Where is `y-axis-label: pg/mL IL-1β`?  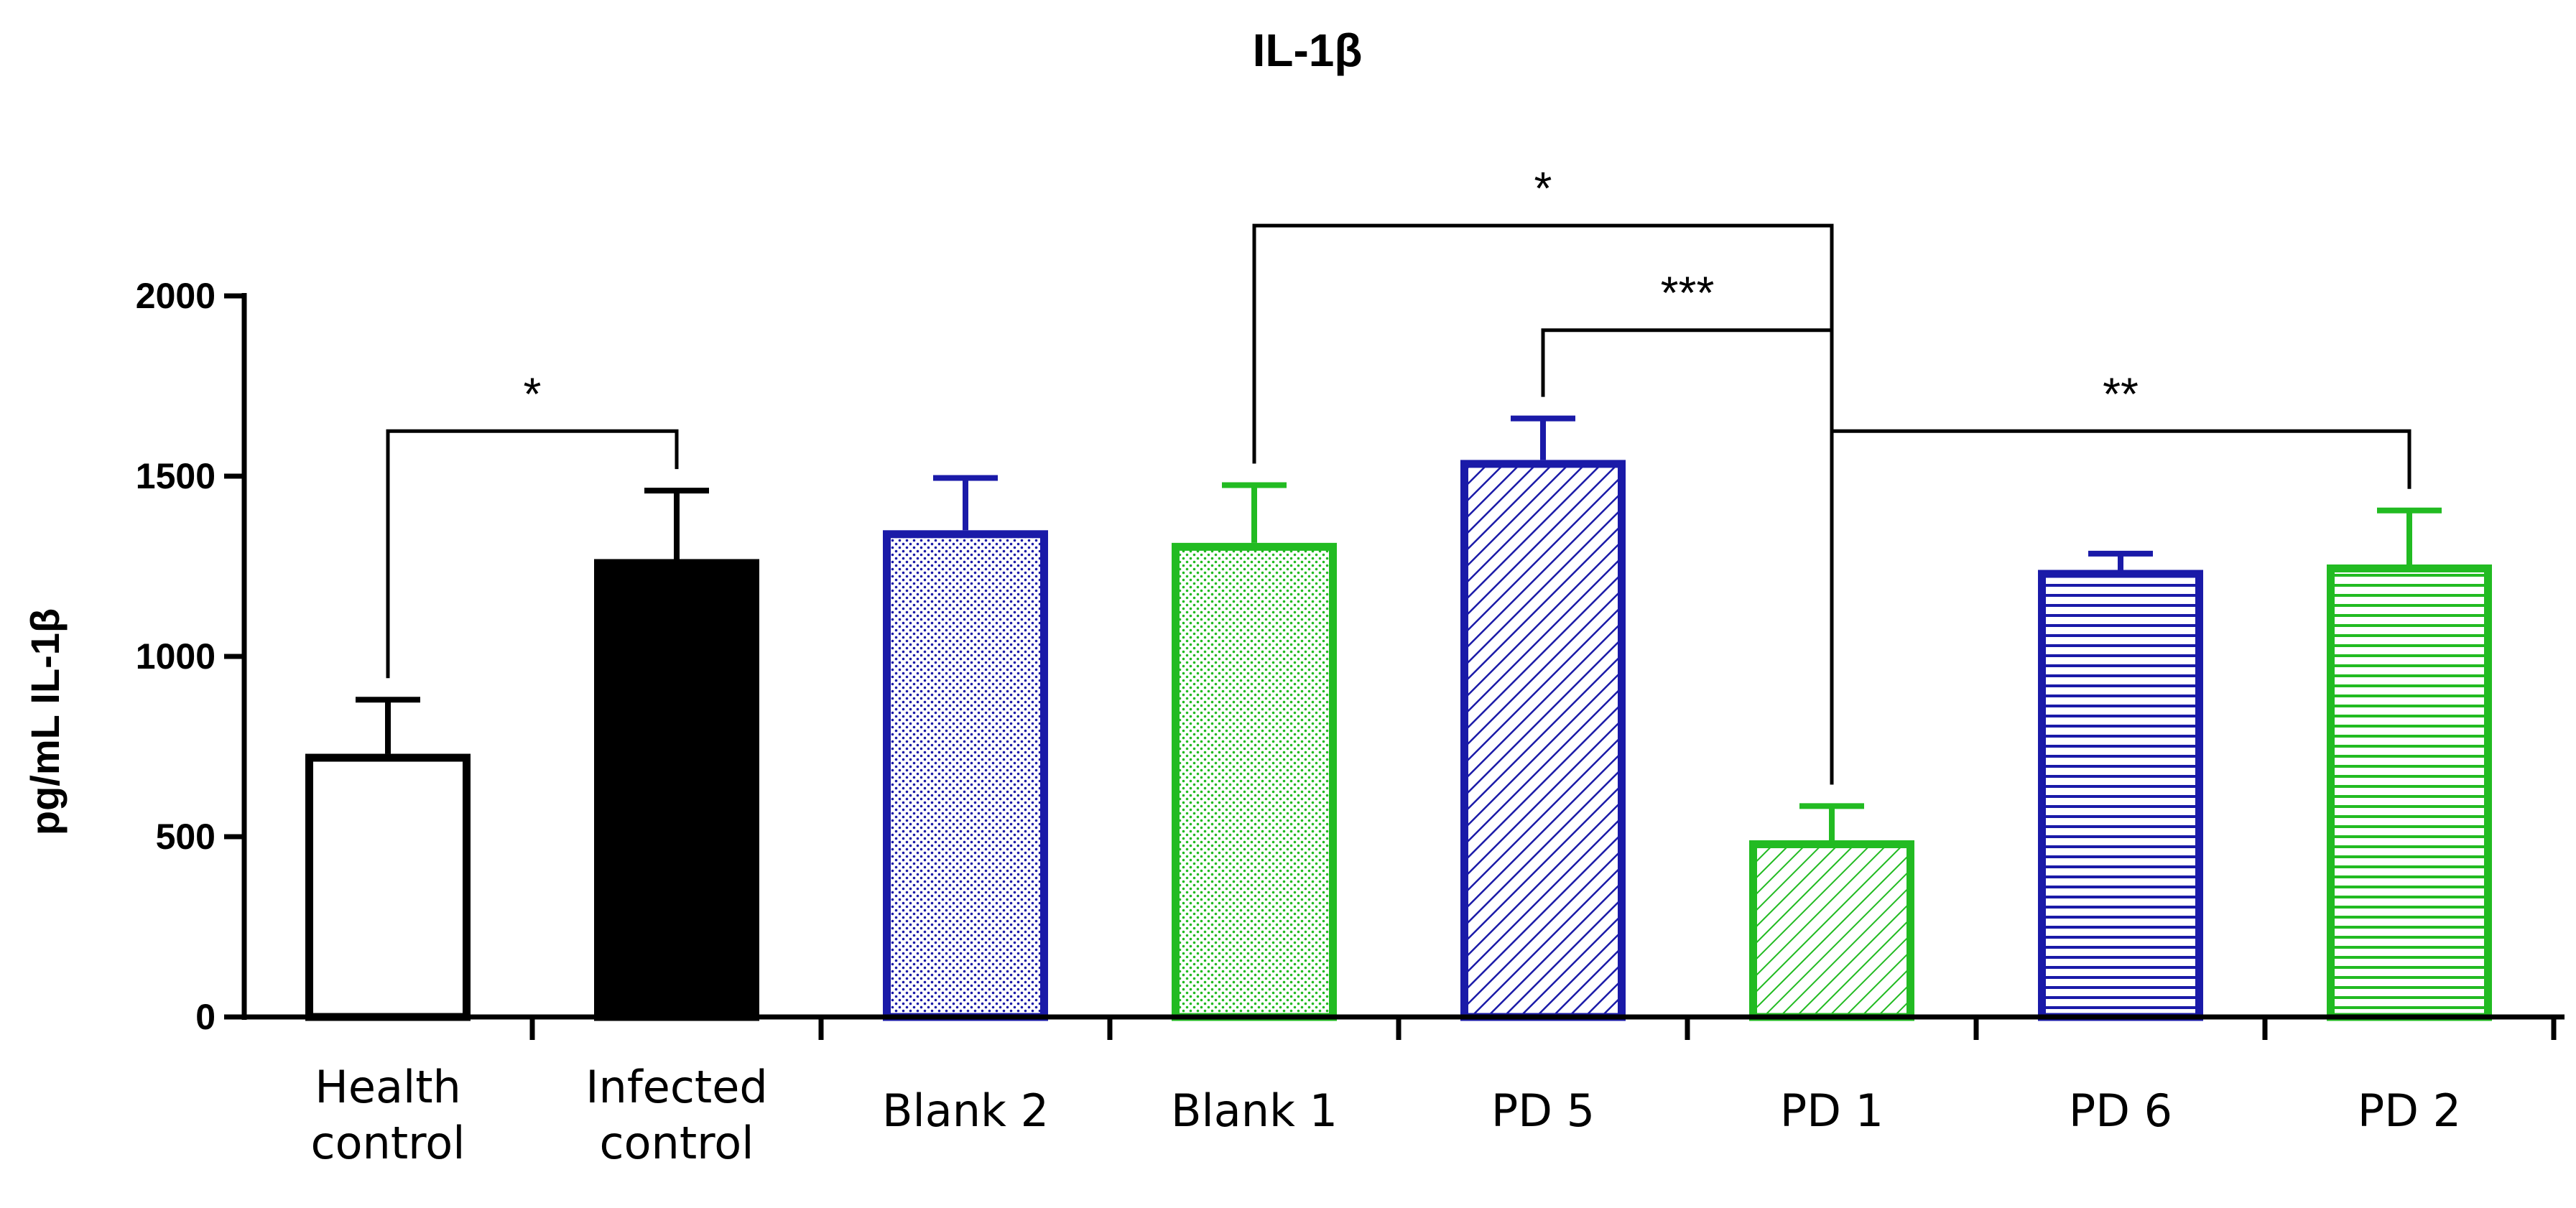
y-axis-label: pg/mL IL-1β is located at coordinates (45, 721).